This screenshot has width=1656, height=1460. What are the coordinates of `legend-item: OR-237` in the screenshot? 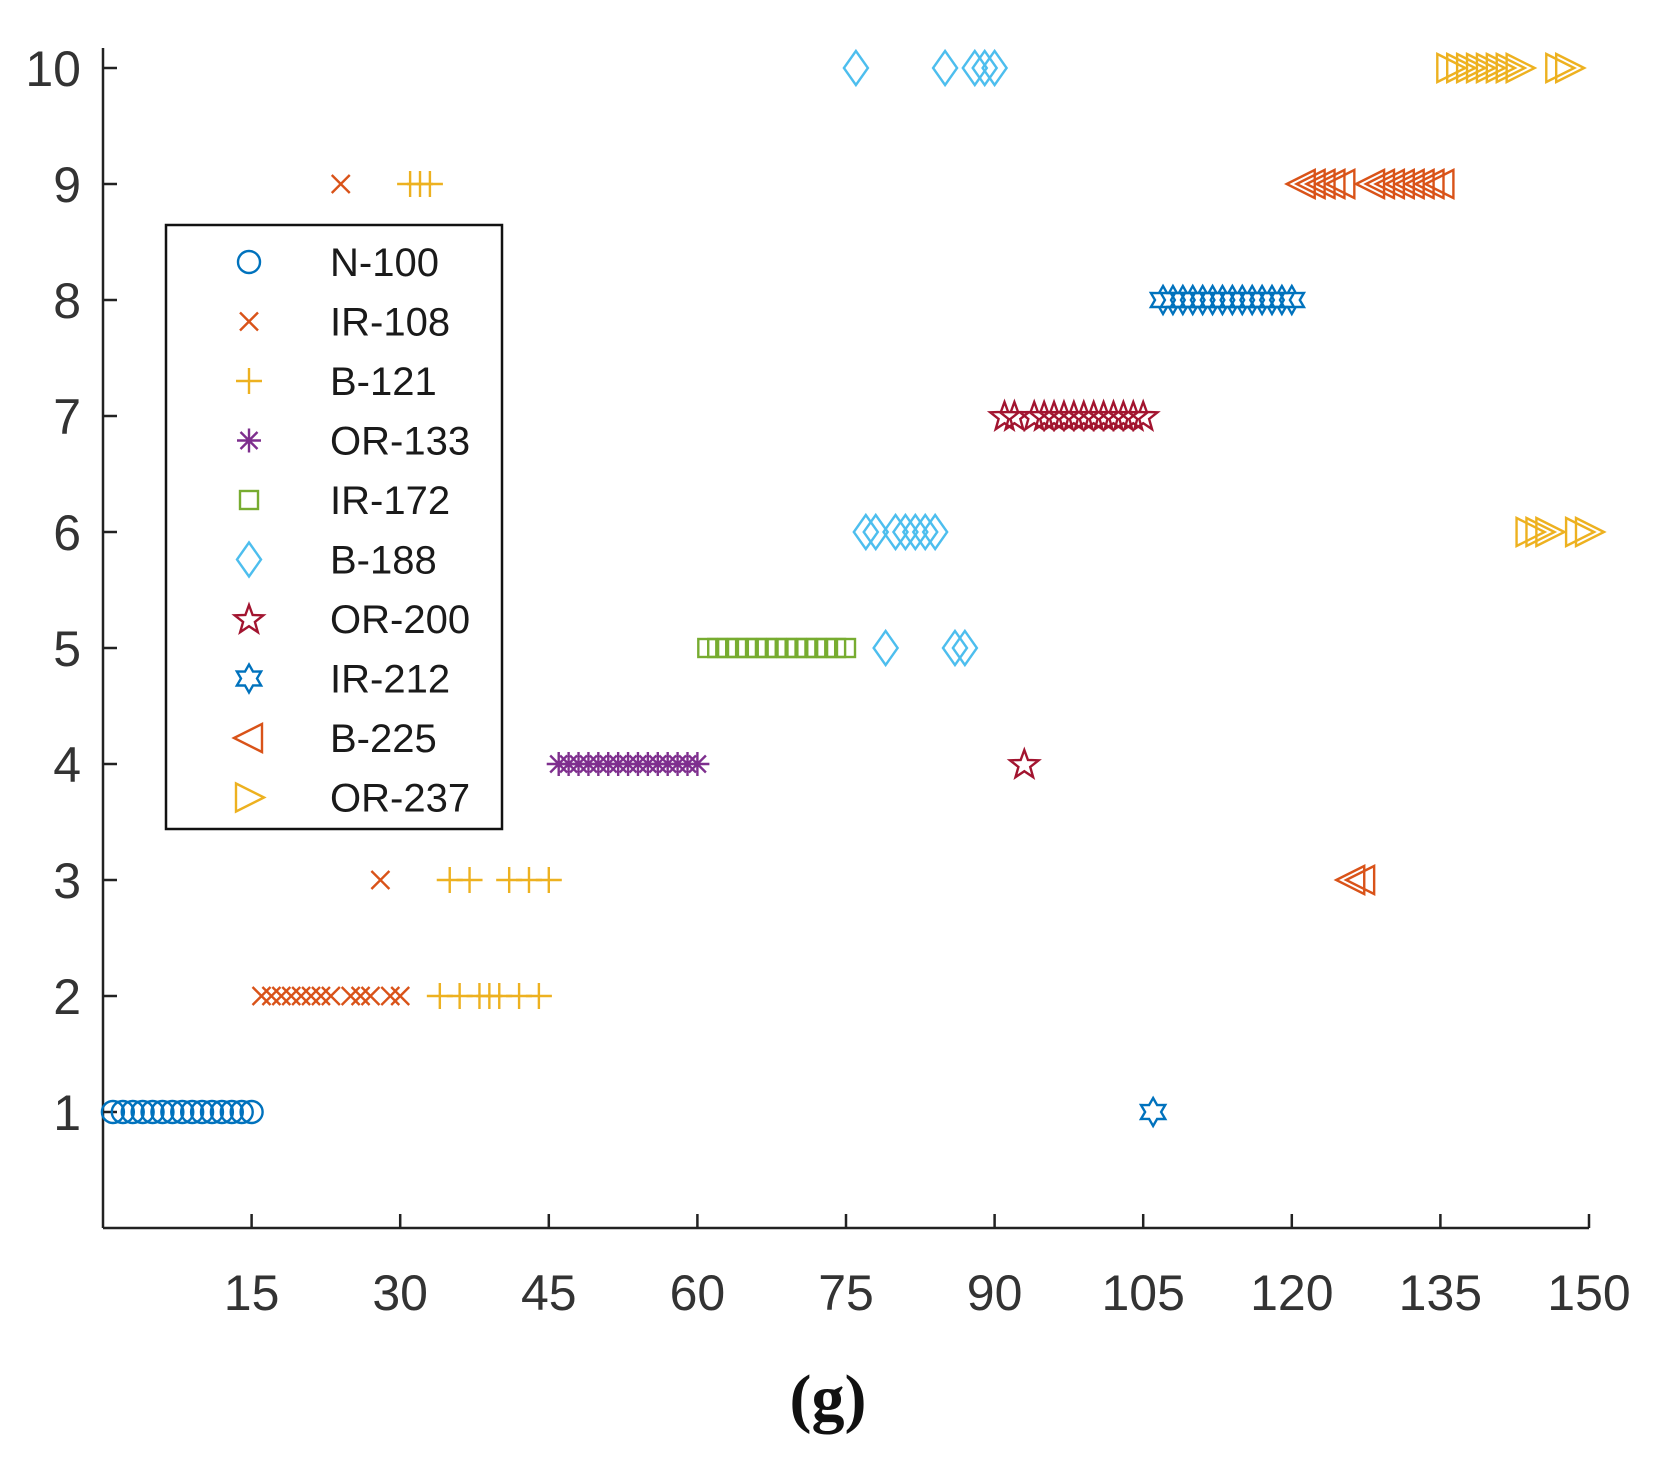 It's located at (352, 799).